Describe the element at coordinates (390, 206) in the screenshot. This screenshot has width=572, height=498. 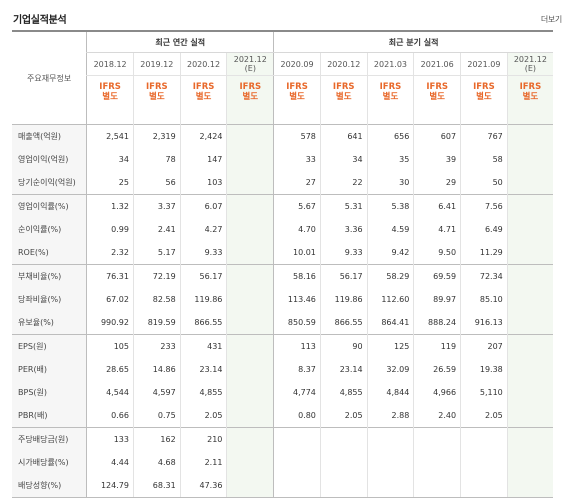
I see `quarter-value: 5.38` at that location.